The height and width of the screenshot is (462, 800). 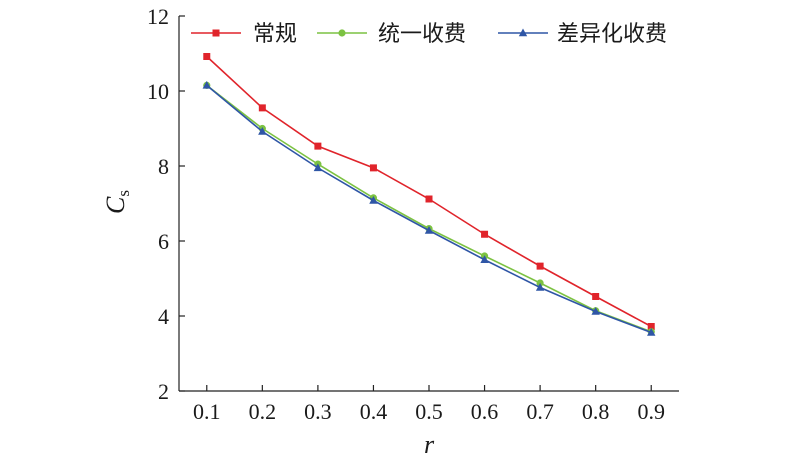 I want to click on legend-item: 统一收费, so click(x=391, y=34).